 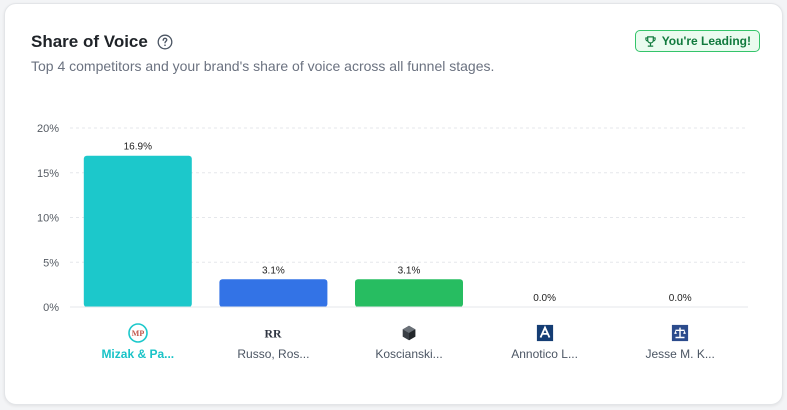 What do you see at coordinates (48, 129) in the screenshot?
I see `y-tick-label: 20%` at bounding box center [48, 129].